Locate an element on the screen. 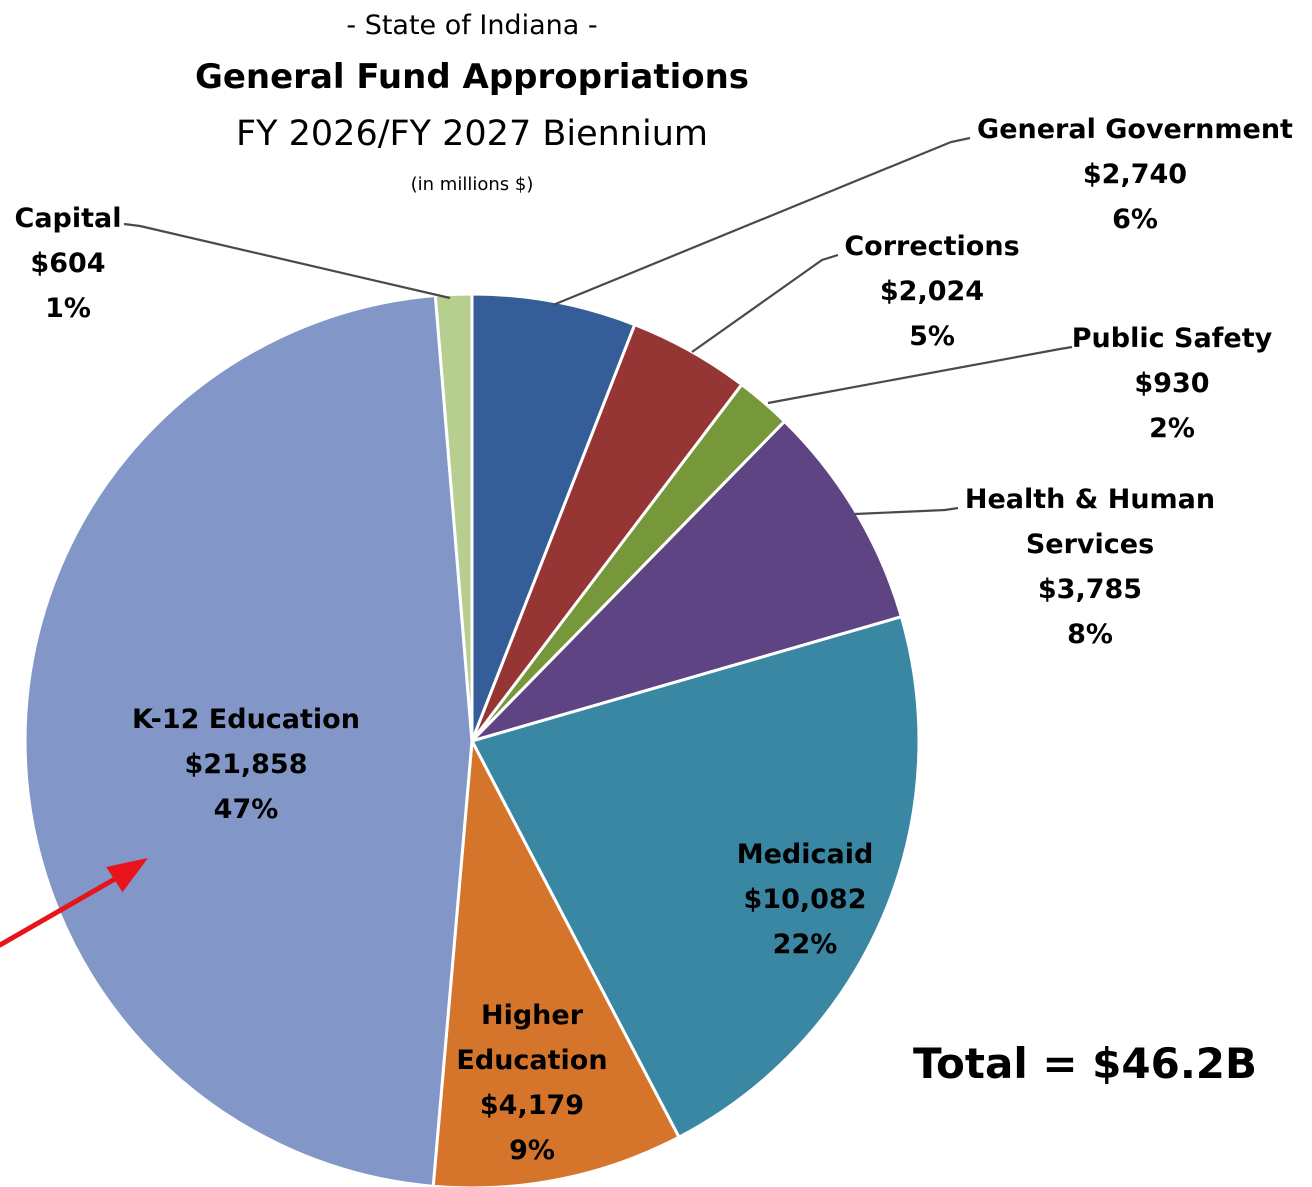 The width and height of the screenshot is (1312, 1187). slice-label-corrections: Corrections $2,024 5% is located at coordinates (931, 291).